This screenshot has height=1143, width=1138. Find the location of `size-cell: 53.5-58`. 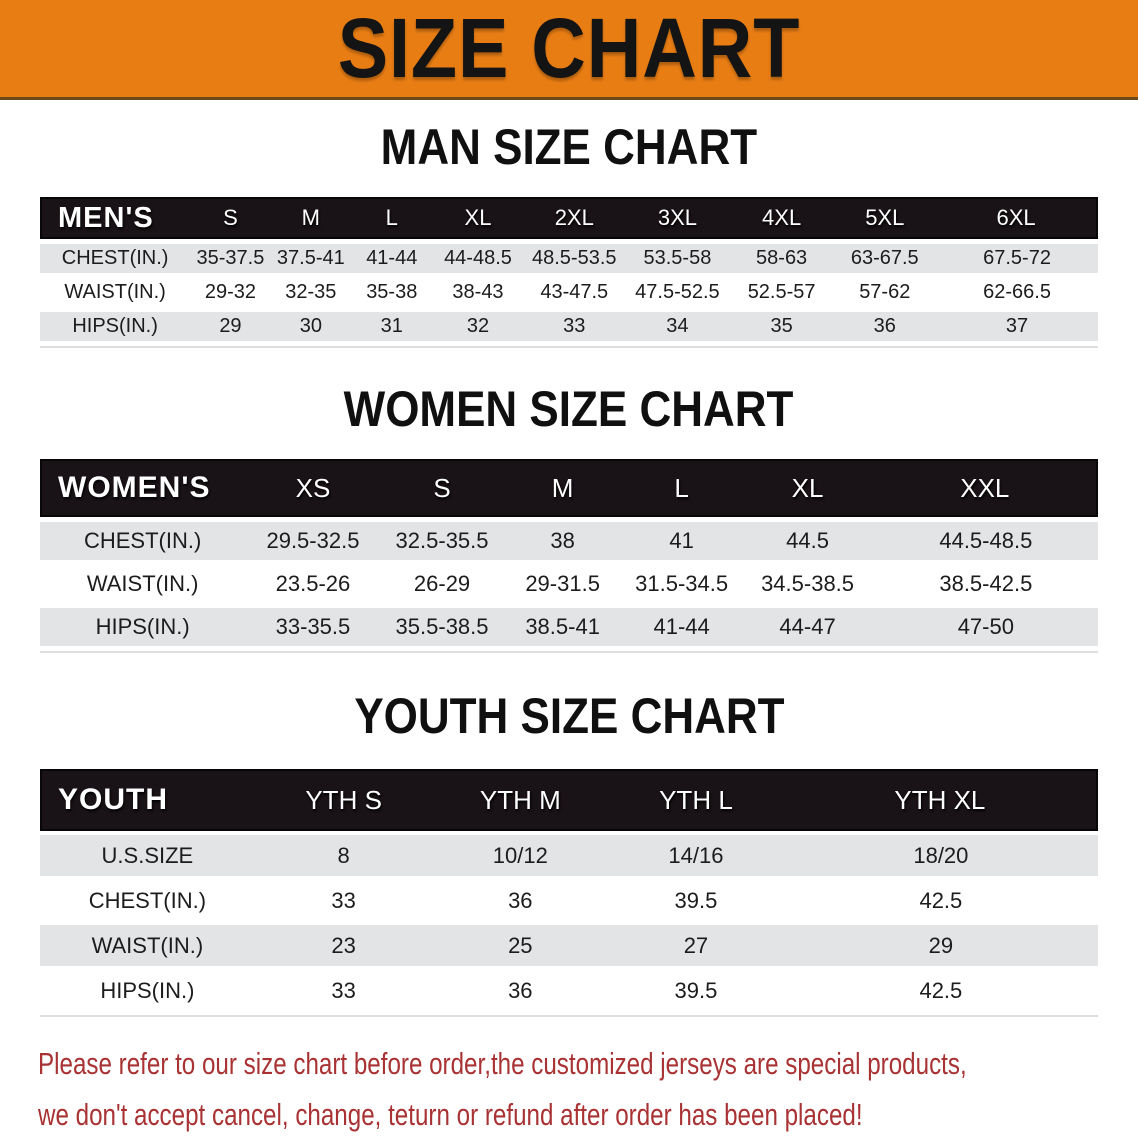

size-cell: 53.5-58 is located at coordinates (677, 258).